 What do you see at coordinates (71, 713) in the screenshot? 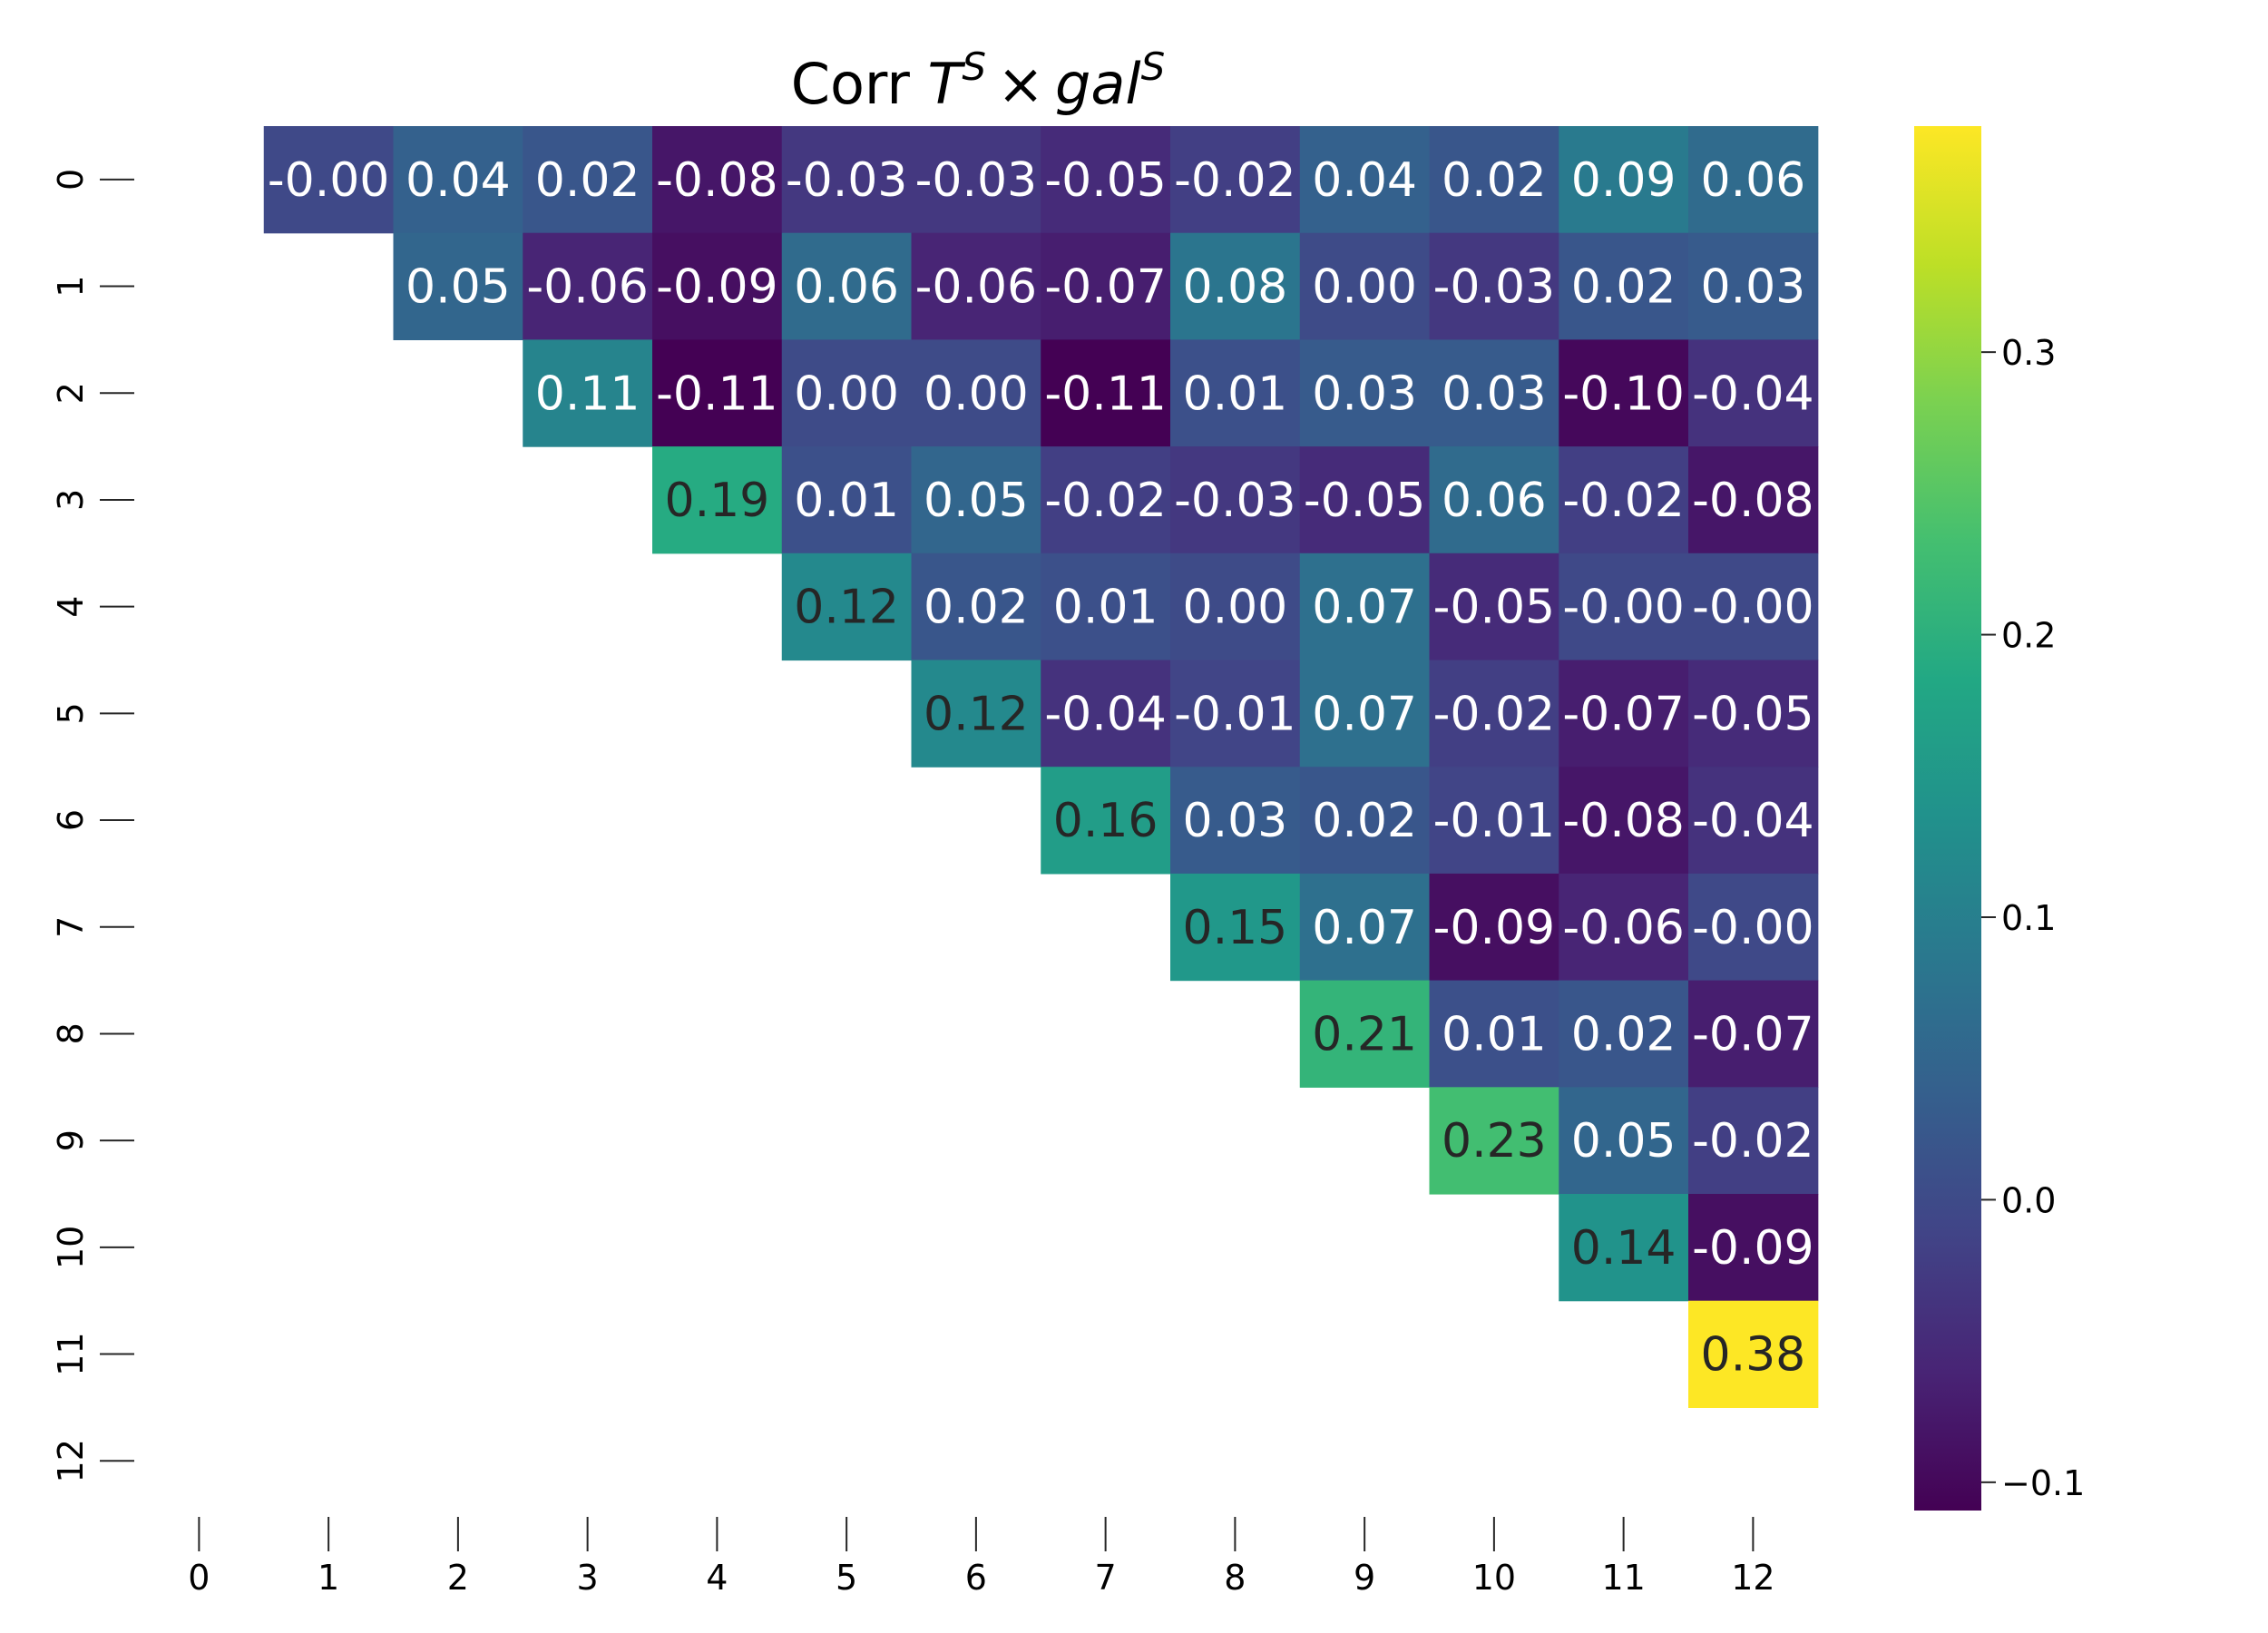
I see `y-tick-label: 5` at bounding box center [71, 713].